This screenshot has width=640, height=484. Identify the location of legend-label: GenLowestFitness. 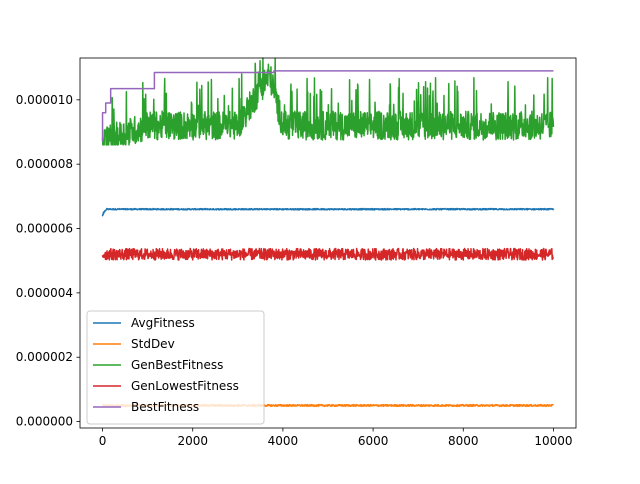
(185, 386).